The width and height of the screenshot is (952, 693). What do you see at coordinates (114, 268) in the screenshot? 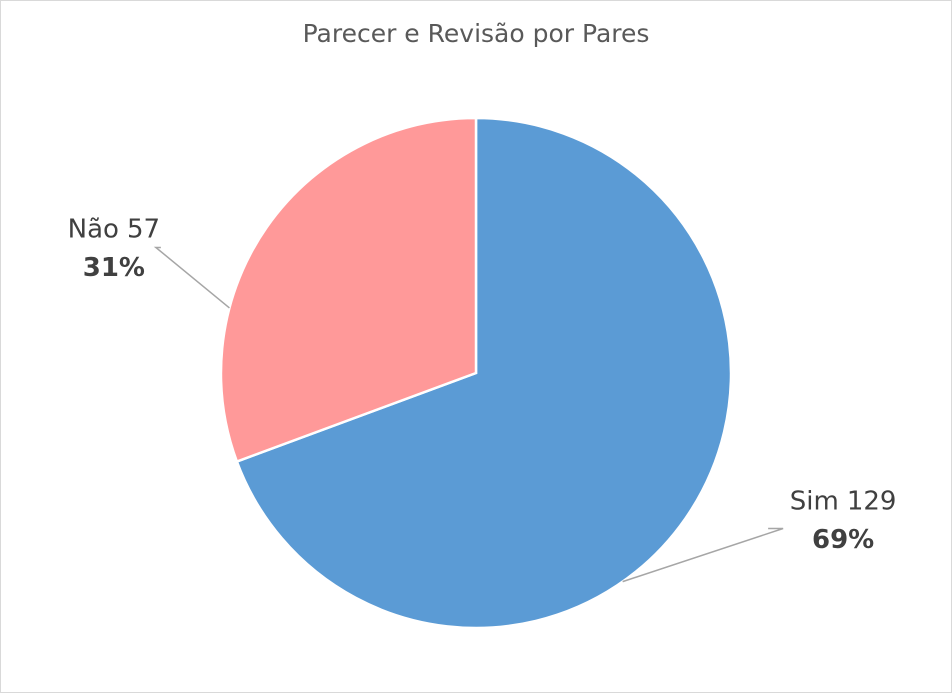
I see `percent-label: 31%` at bounding box center [114, 268].